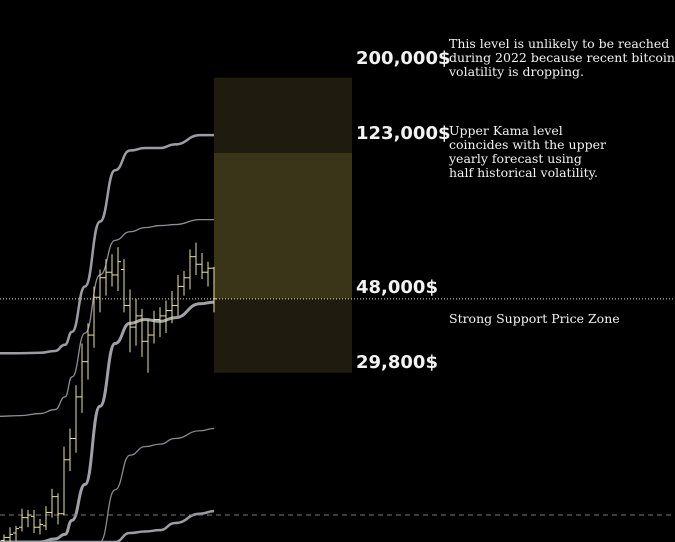 This screenshot has height=542, width=675. I want to click on price-label-200000: 200,000$, so click(403, 58).